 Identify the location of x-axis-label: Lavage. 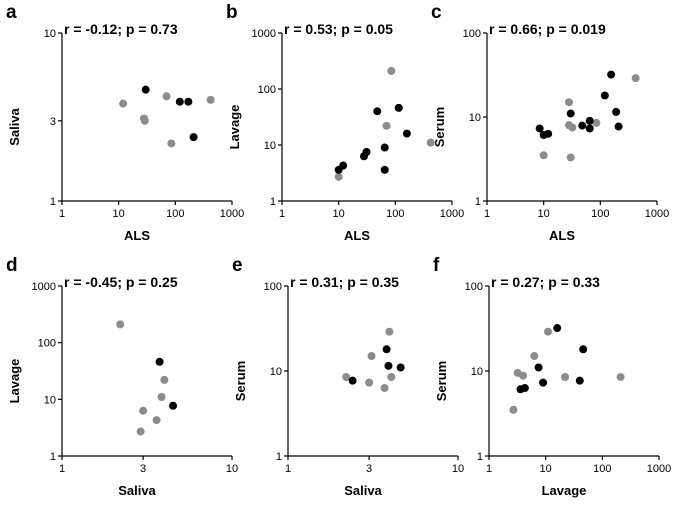
(564, 490).